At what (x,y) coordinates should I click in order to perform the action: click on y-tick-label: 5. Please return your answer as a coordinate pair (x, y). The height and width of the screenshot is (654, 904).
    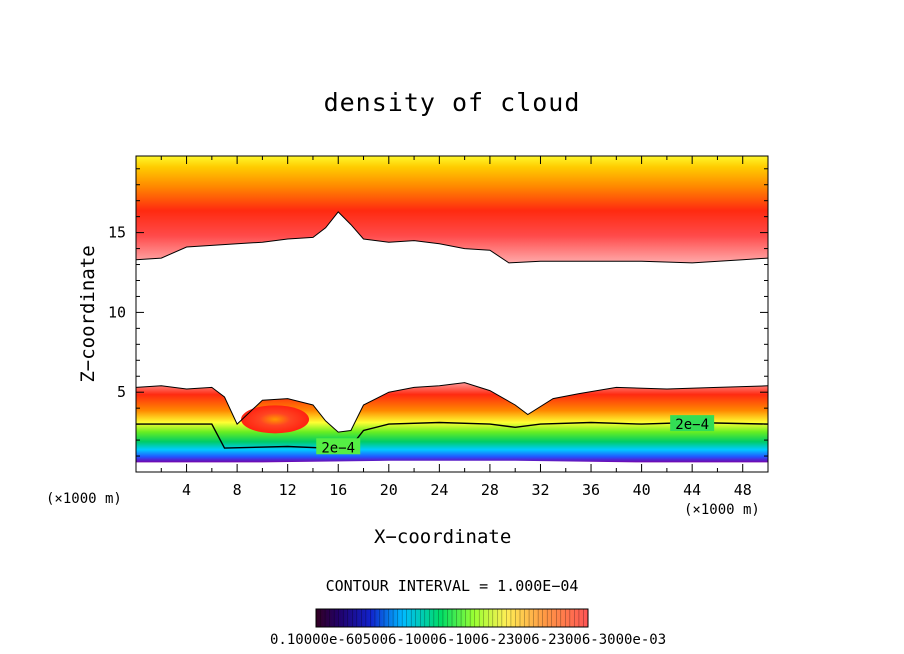
    Looking at the image, I should click on (121, 392).